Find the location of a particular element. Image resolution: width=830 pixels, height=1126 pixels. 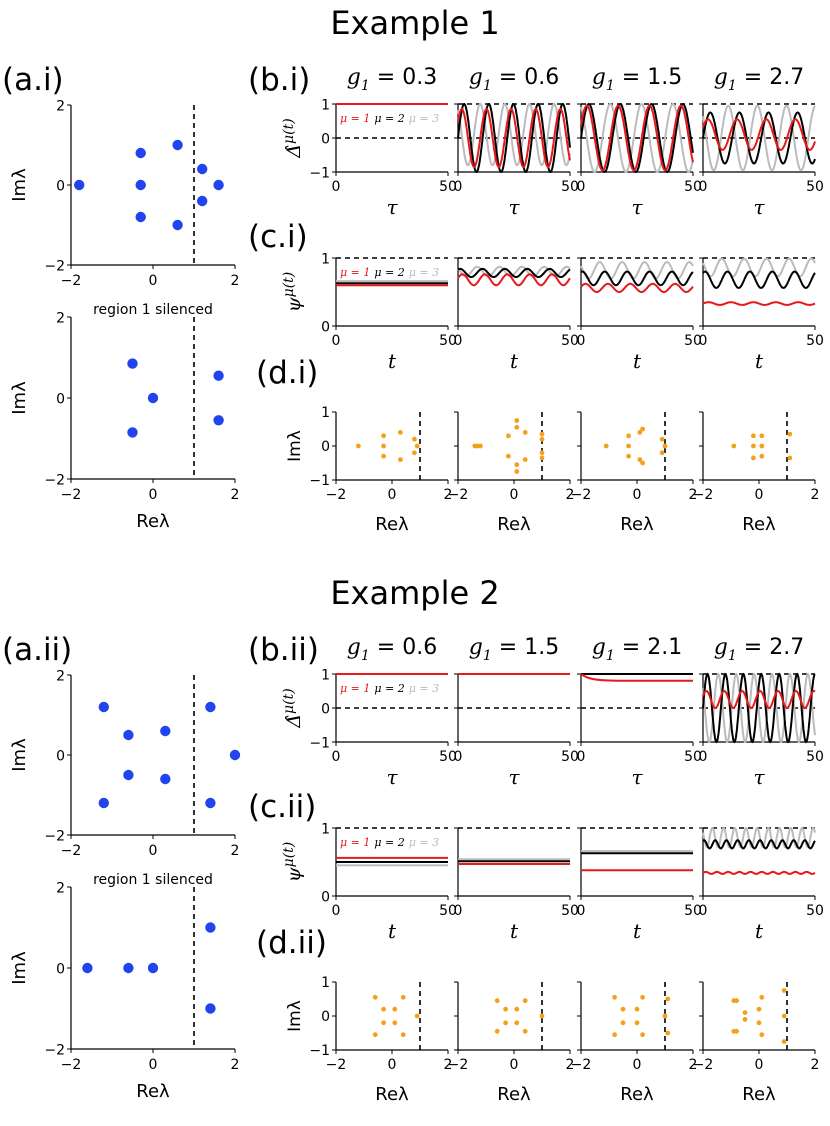

y-tick-label: 2 is located at coordinates (60, 889).